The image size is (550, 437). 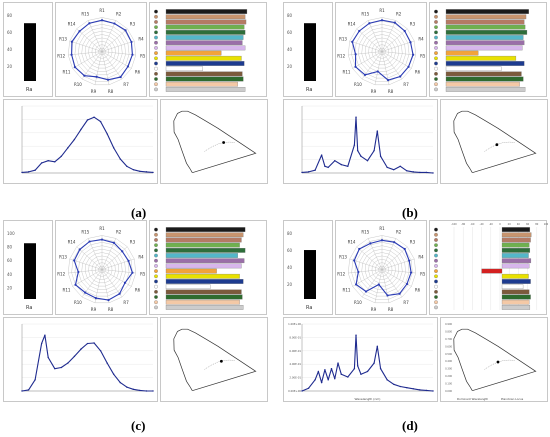 I want to click on caption-c: (c), so click(x=138, y=425).